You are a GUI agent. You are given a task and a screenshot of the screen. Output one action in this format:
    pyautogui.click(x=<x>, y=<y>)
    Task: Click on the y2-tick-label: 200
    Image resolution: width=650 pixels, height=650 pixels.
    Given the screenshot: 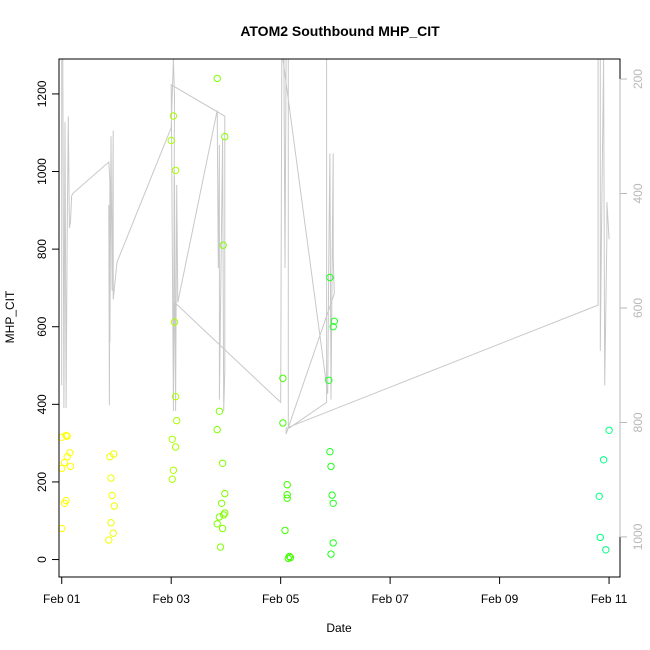 What is the action you would take?
    pyautogui.click(x=638, y=79)
    